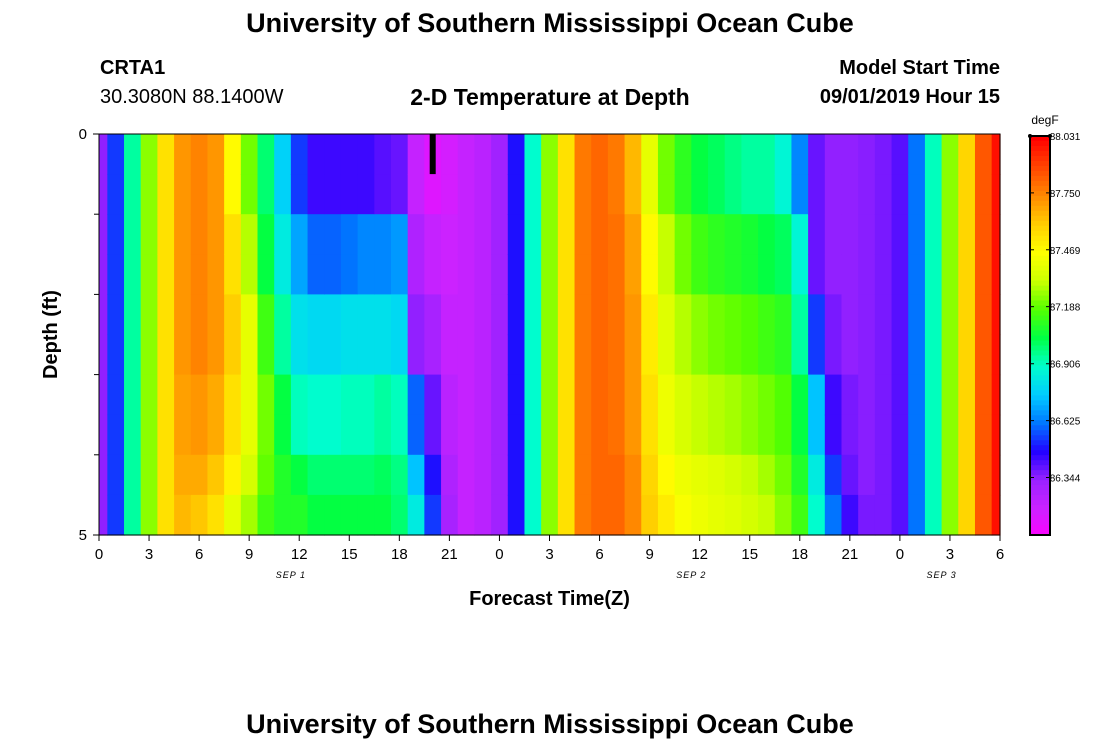  What do you see at coordinates (249, 554) in the screenshot?
I see `x-tick-label: 9` at bounding box center [249, 554].